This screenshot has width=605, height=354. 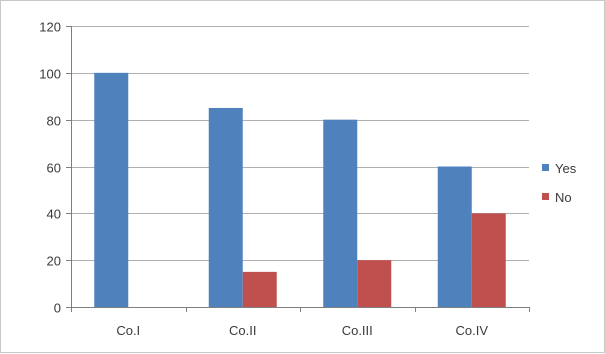 I want to click on bar-no-co-ii, so click(x=259, y=289).